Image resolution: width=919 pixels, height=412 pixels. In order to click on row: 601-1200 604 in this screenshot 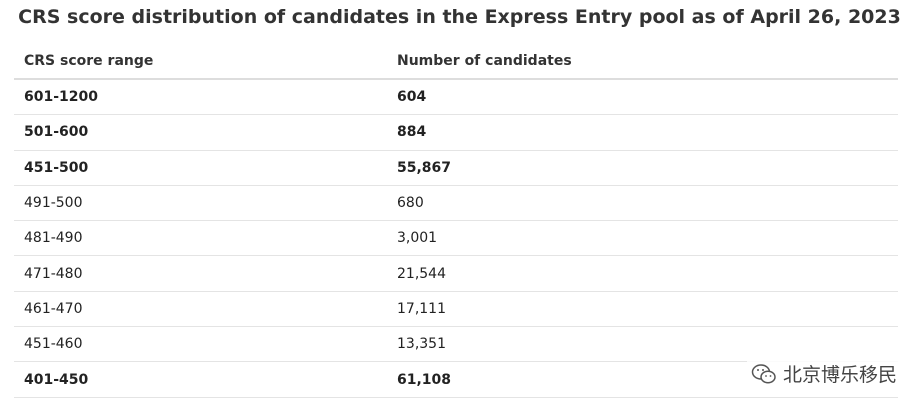, I will do `click(456, 98)`.